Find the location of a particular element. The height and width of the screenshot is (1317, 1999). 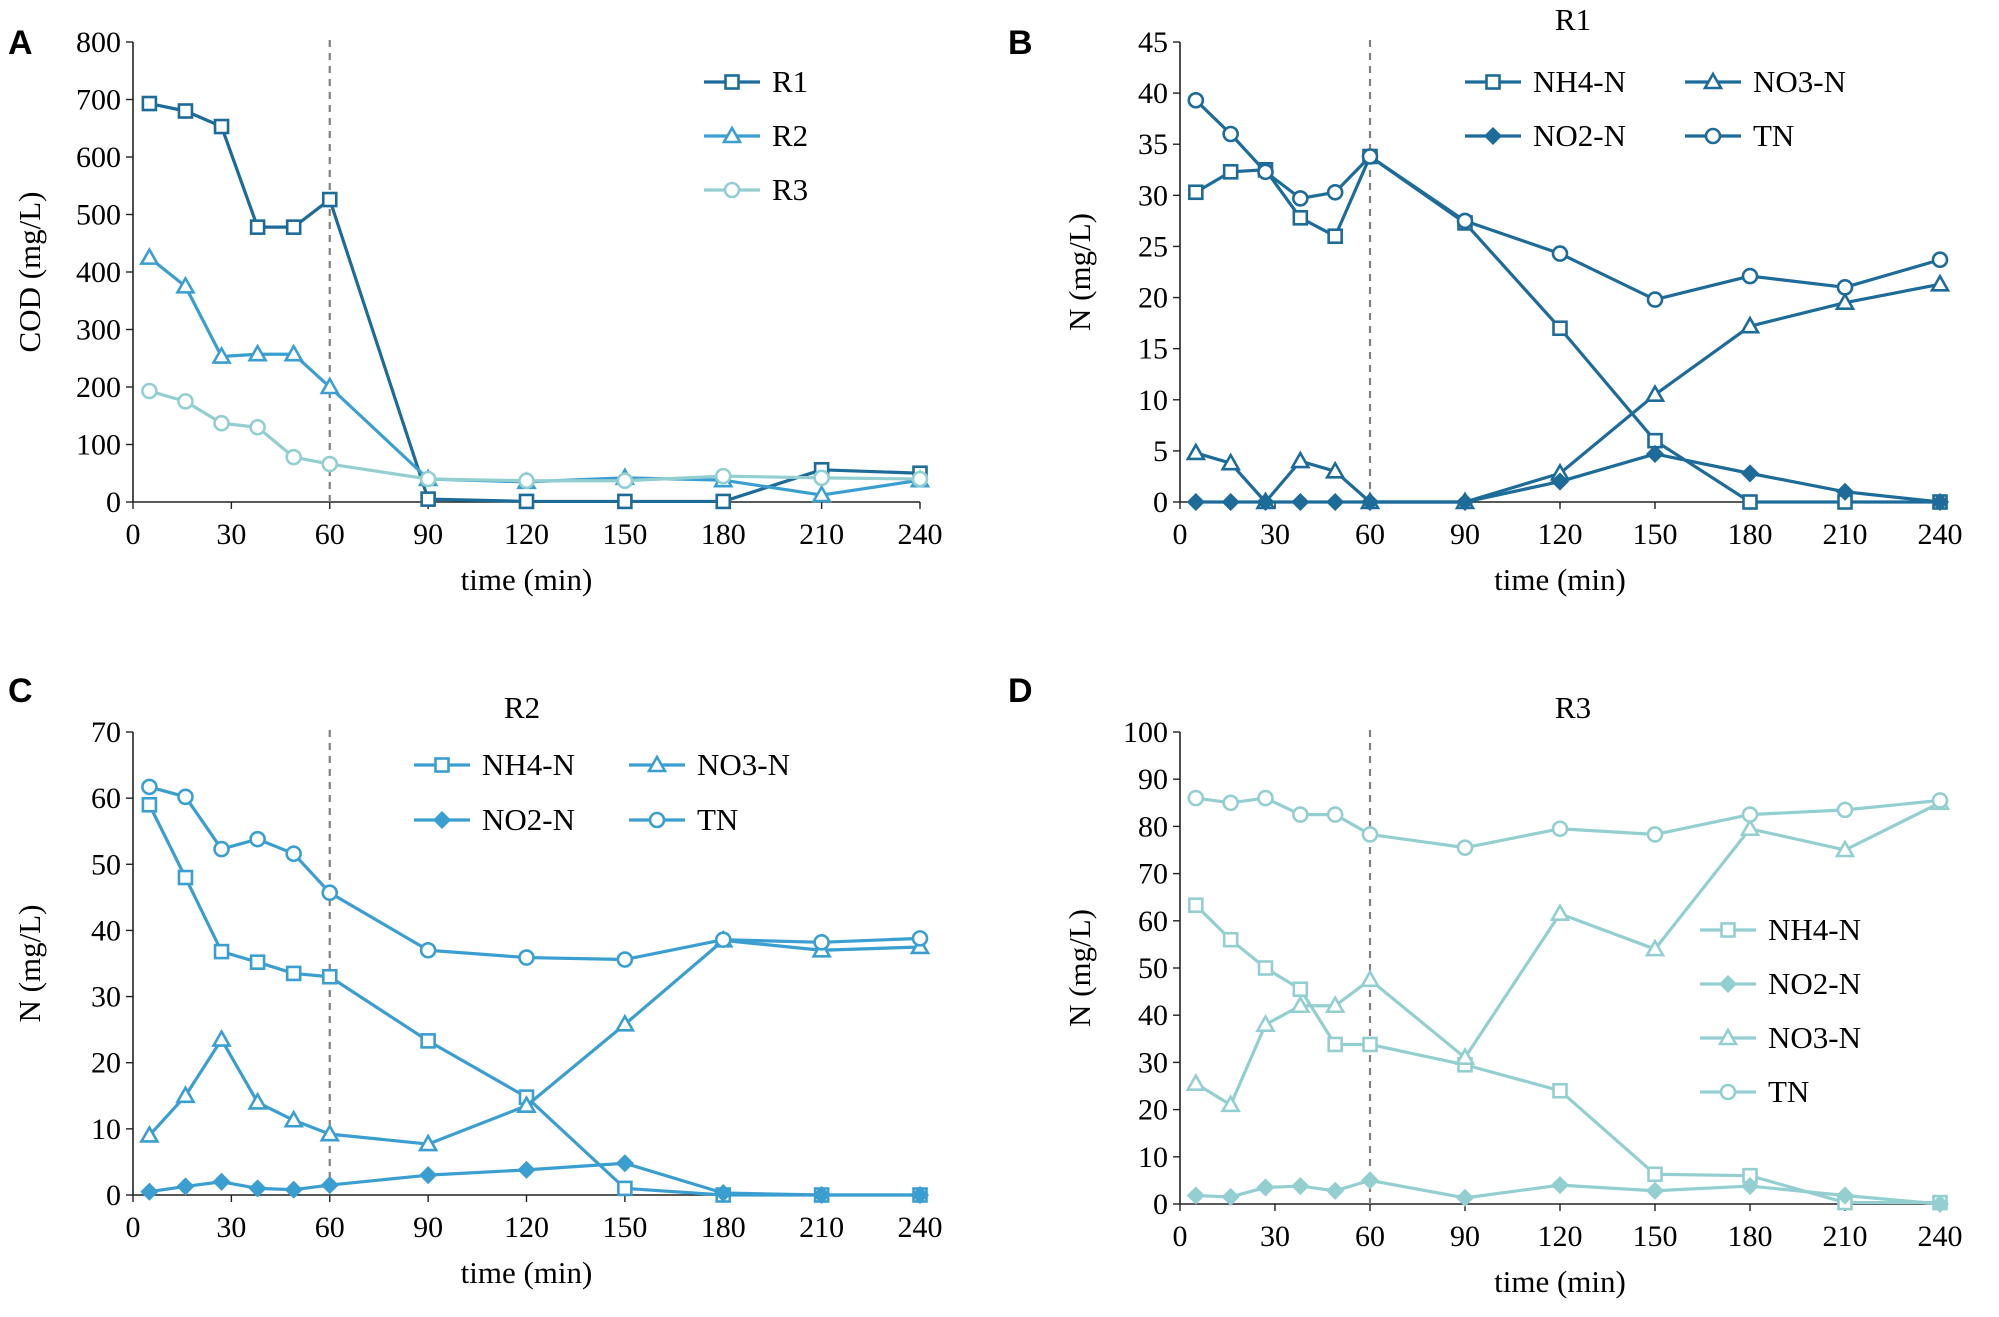

y-tick-label: 200 is located at coordinates (98, 387).